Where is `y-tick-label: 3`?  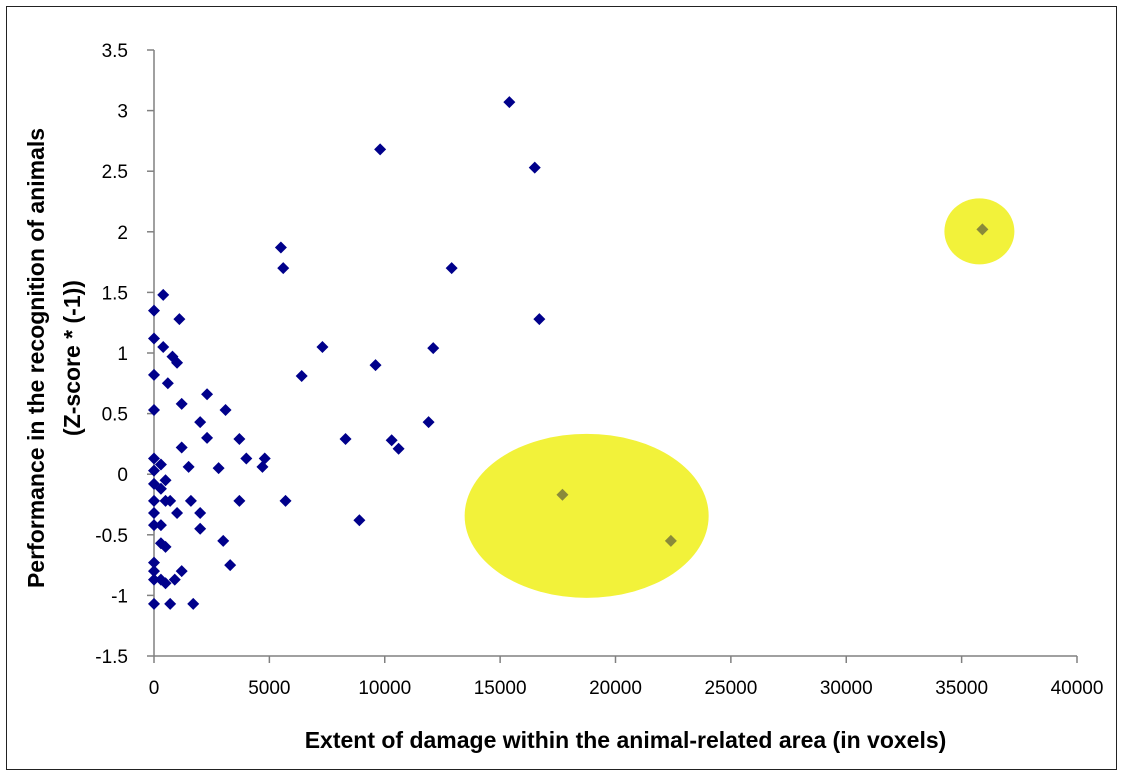 y-tick-label: 3 is located at coordinates (122, 112).